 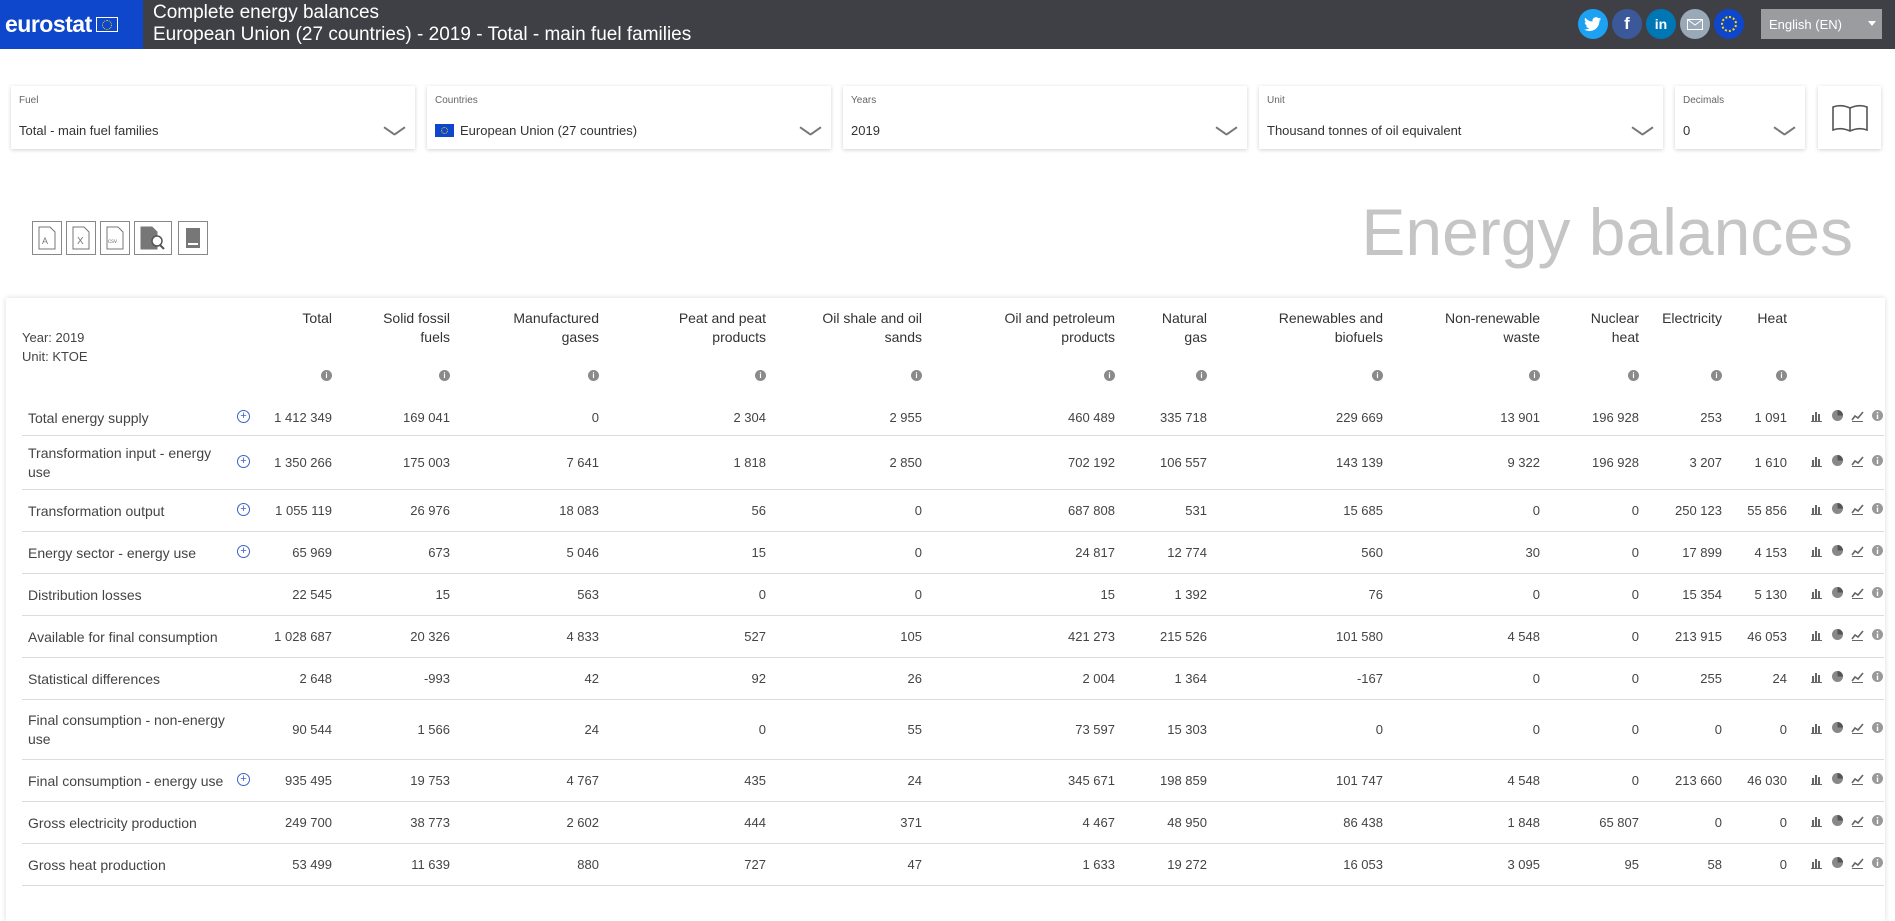 What do you see at coordinates (1837, 460) in the screenshot?
I see `pie-chart-icon` at bounding box center [1837, 460].